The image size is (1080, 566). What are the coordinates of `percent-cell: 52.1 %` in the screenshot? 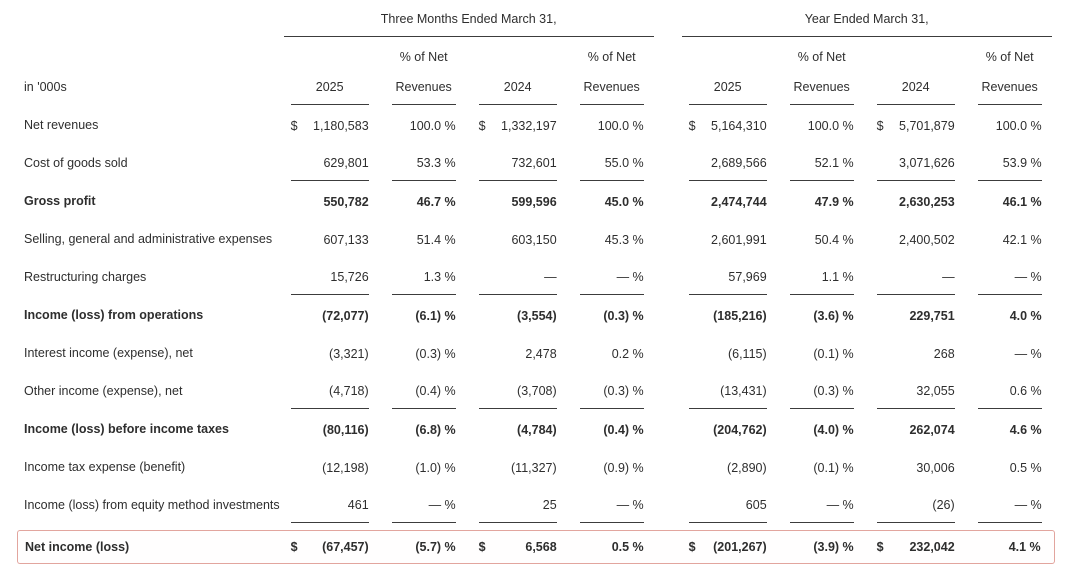 It's located at (822, 162).